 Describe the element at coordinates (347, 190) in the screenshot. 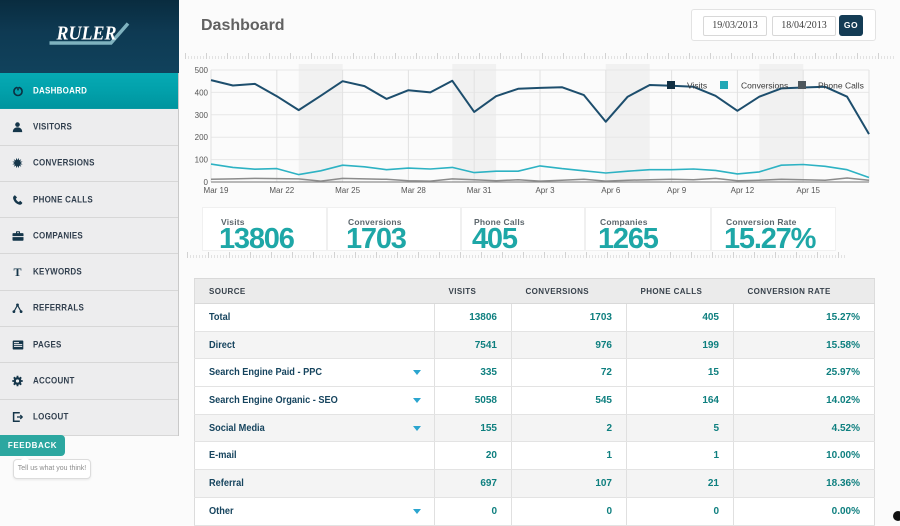

I see `svg-text: Mar 25` at that location.